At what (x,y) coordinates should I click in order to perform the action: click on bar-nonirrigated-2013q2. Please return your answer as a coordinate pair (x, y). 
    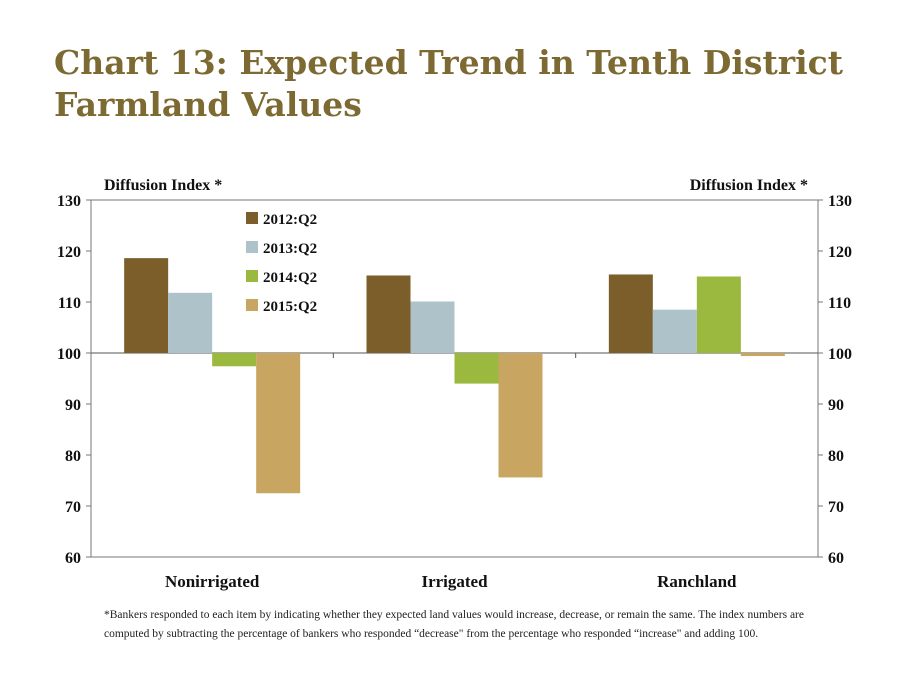
    Looking at the image, I should click on (190, 322).